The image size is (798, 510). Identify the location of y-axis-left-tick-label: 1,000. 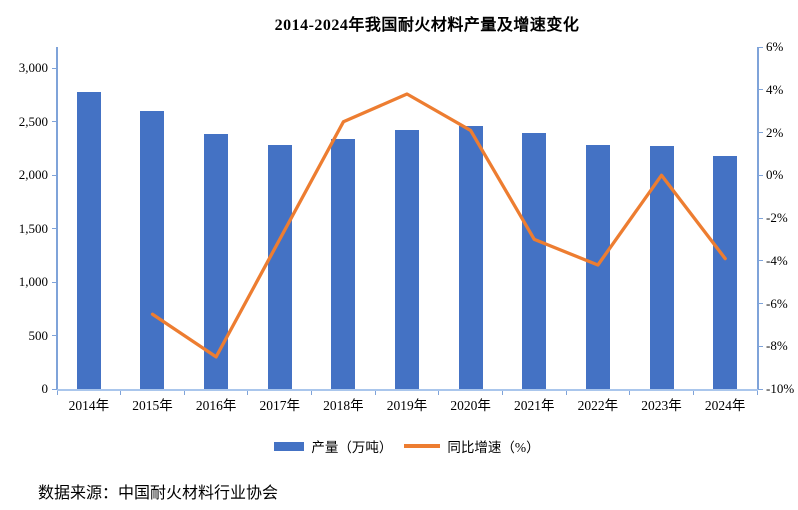
(33, 282).